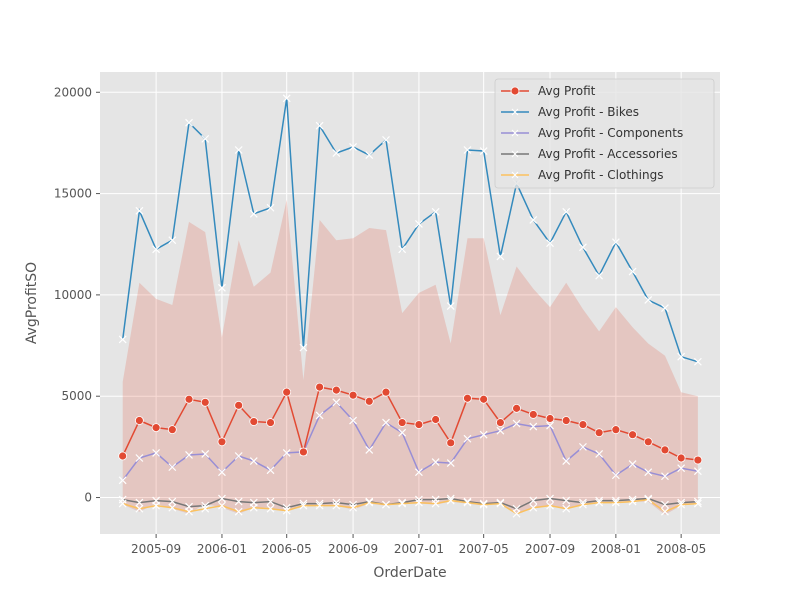  Describe the element at coordinates (76, 396) in the screenshot. I see `y-tick-label: 5000` at that location.